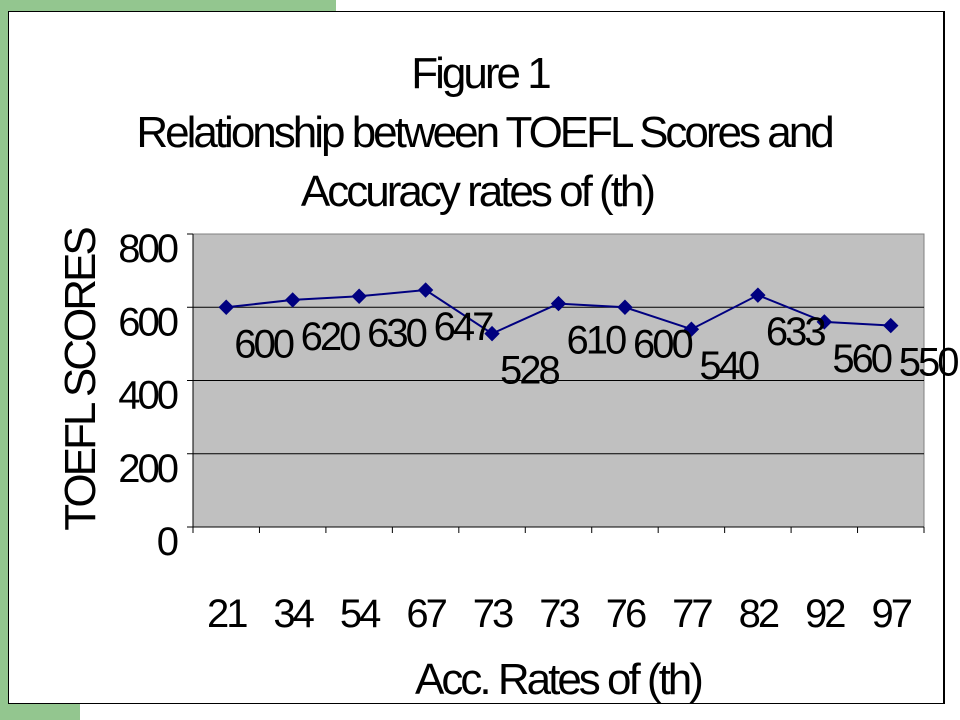 This screenshot has width=960, height=720. What do you see at coordinates (728, 366) in the screenshot?
I see `data-label: 540` at bounding box center [728, 366].